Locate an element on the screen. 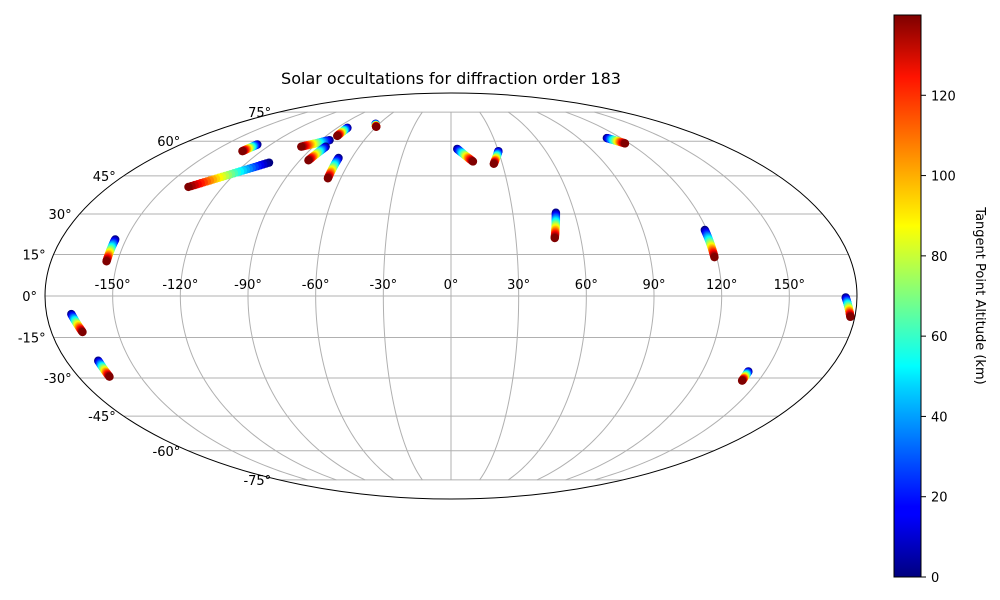 The image size is (1000, 600). latitude-tick-label: 0° is located at coordinates (29, 297).